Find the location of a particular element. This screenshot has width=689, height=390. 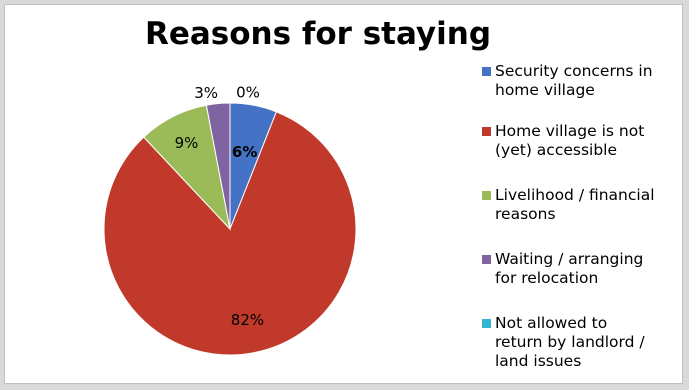

legend-swatch-livelihood is located at coordinates (486, 195).